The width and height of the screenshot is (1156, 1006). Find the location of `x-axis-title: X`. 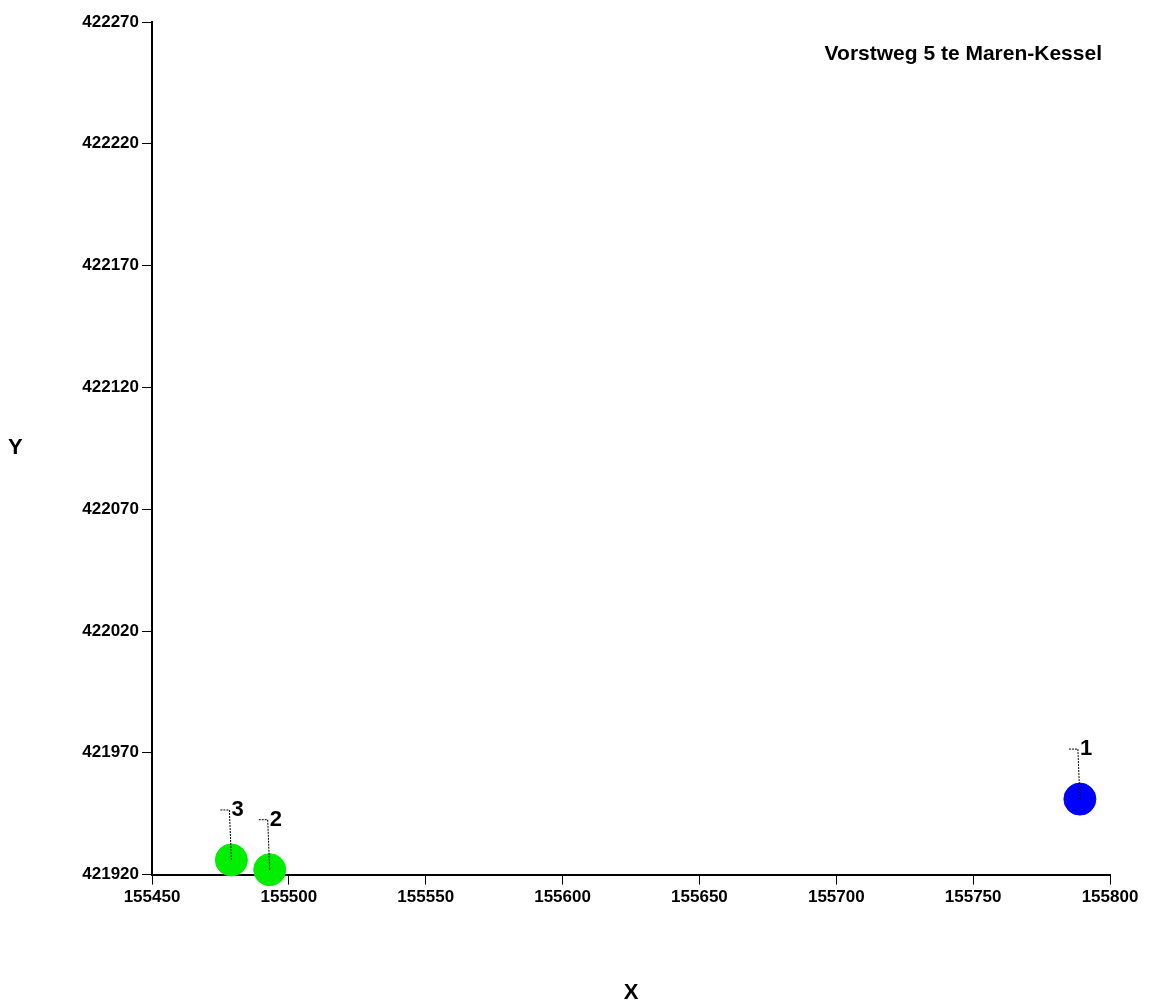

x-axis-title: X is located at coordinates (631, 992).